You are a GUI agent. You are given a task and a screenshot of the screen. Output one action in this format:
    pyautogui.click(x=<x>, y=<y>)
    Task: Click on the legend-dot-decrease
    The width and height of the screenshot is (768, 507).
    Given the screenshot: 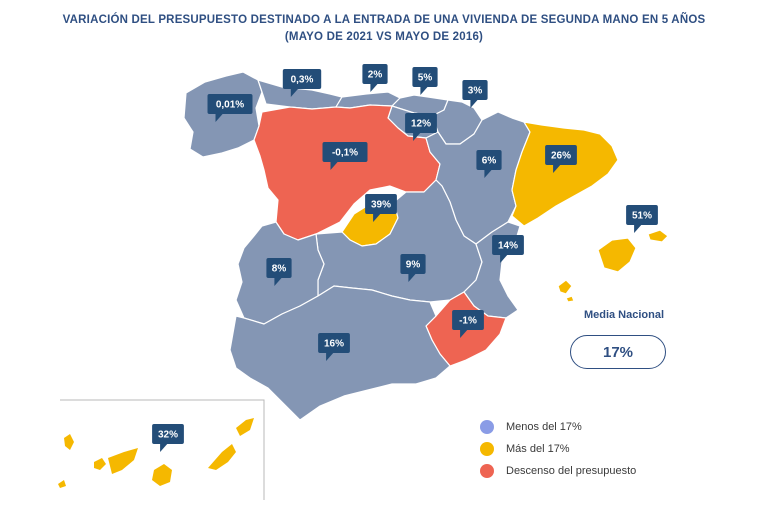 What is the action you would take?
    pyautogui.click(x=487, y=471)
    